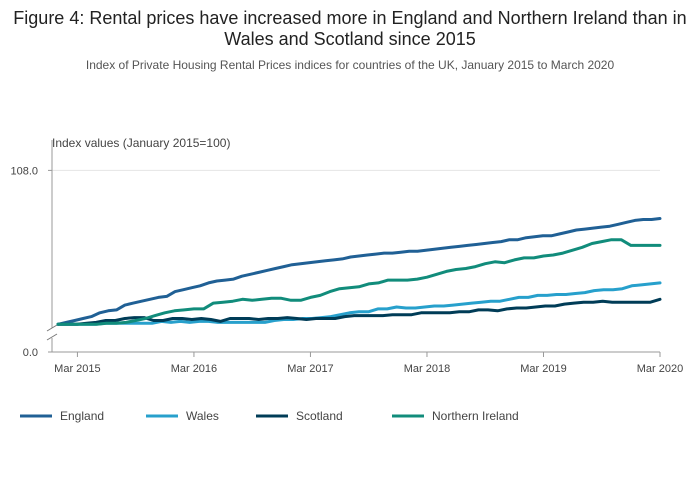 The height and width of the screenshot is (502, 700). Describe the element at coordinates (475, 416) in the screenshot. I see `legend-label: Northern Ireland` at that location.